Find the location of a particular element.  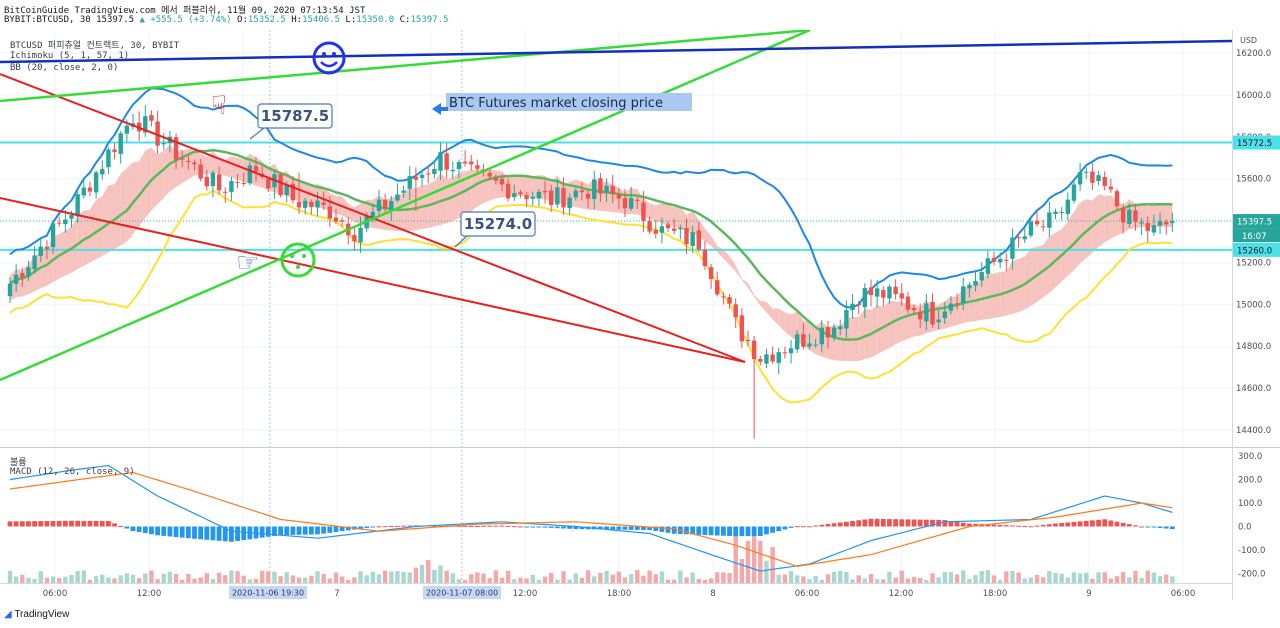

price-tick: 15000.0 is located at coordinates (1253, 305).